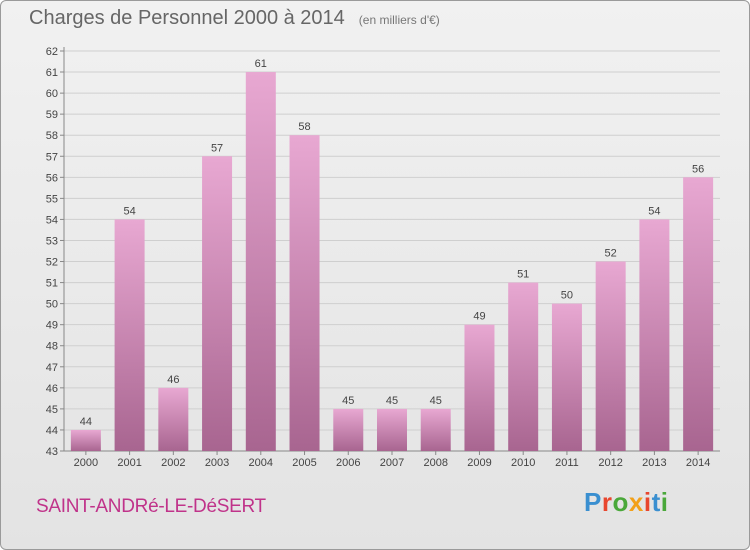  What do you see at coordinates (610, 463) in the screenshot?
I see `x-tick-label: 2012` at bounding box center [610, 463].